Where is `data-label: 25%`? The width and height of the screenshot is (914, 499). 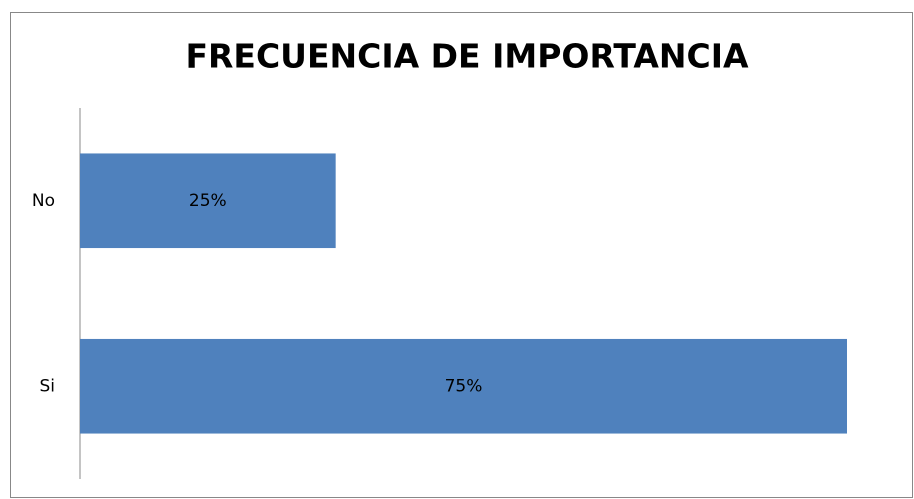
data-label: 25% is located at coordinates (208, 201).